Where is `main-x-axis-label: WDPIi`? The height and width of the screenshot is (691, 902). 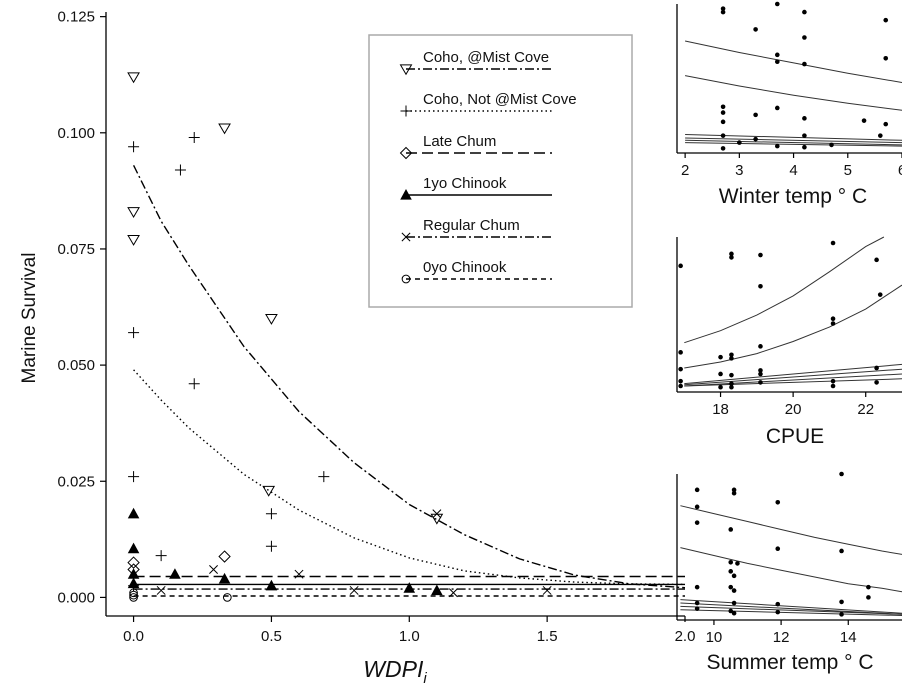
main-x-axis-label: WDPIi is located at coordinates (395, 671).